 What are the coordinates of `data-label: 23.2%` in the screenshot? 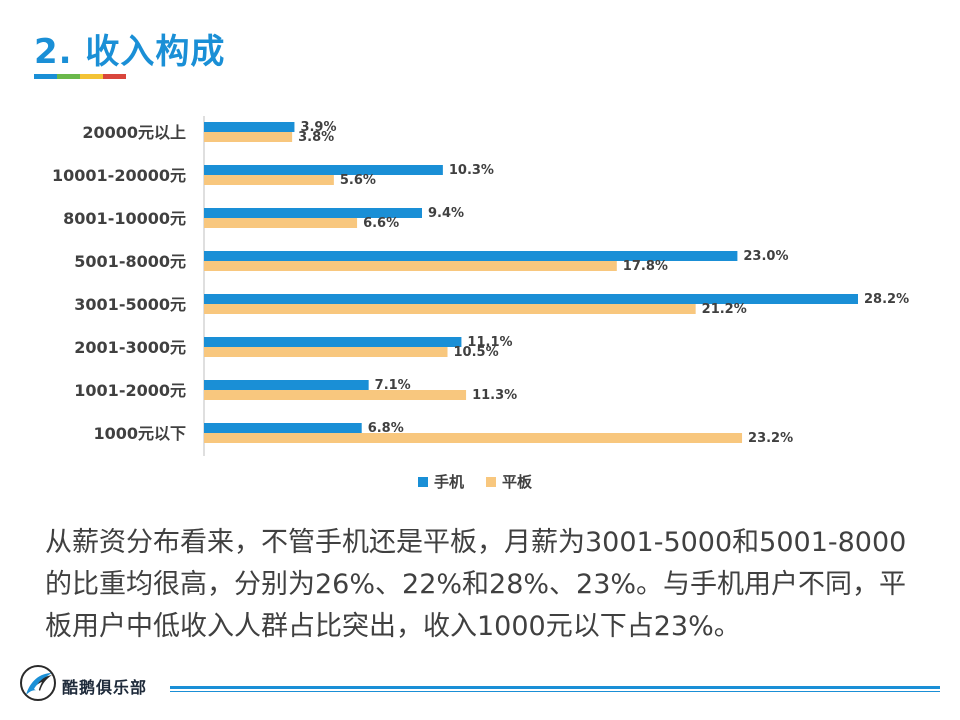 It's located at (770, 438).